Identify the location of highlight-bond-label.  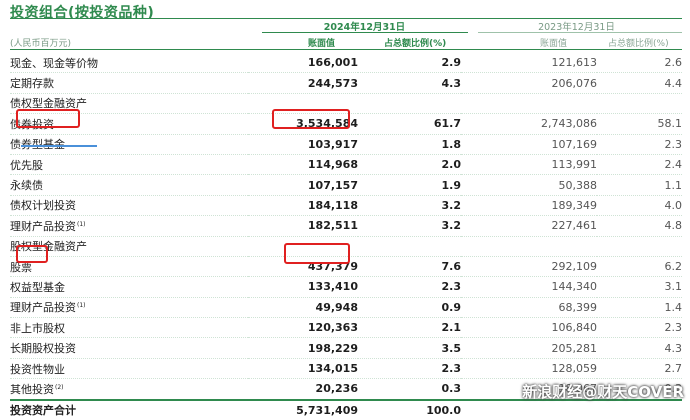
(48, 118).